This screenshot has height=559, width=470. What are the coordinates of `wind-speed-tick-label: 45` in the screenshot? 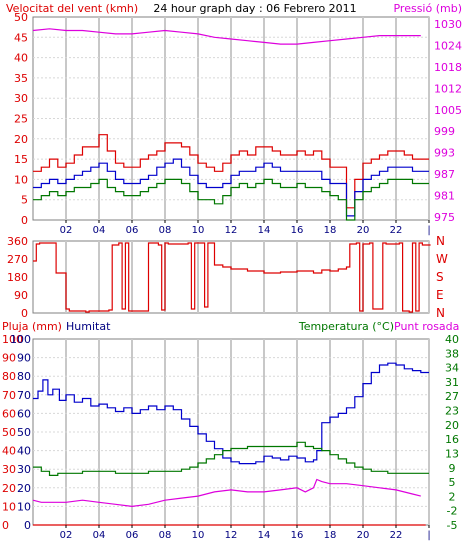 It's located at (21, 37).